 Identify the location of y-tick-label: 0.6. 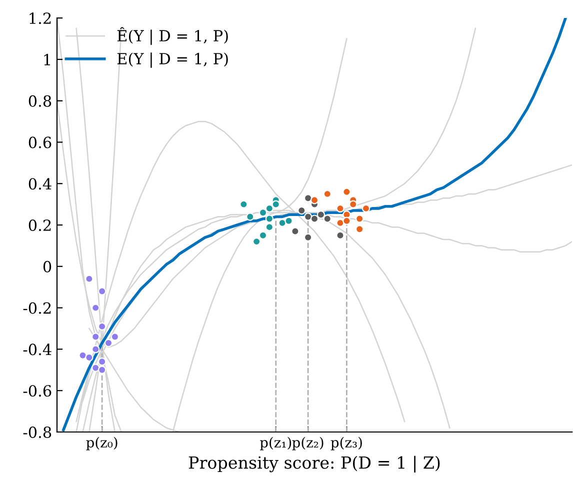
(40, 142).